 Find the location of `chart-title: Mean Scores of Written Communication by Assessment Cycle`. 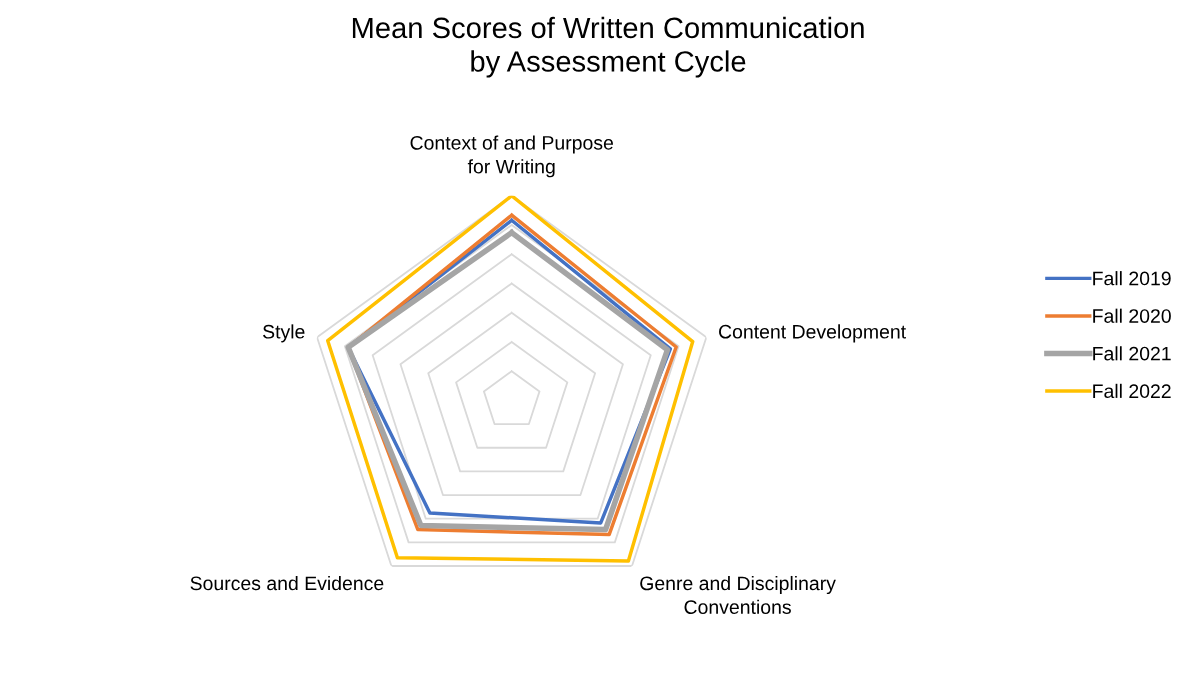

chart-title: Mean Scores of Written Communication by Assessment Cycle is located at coordinates (608, 47).